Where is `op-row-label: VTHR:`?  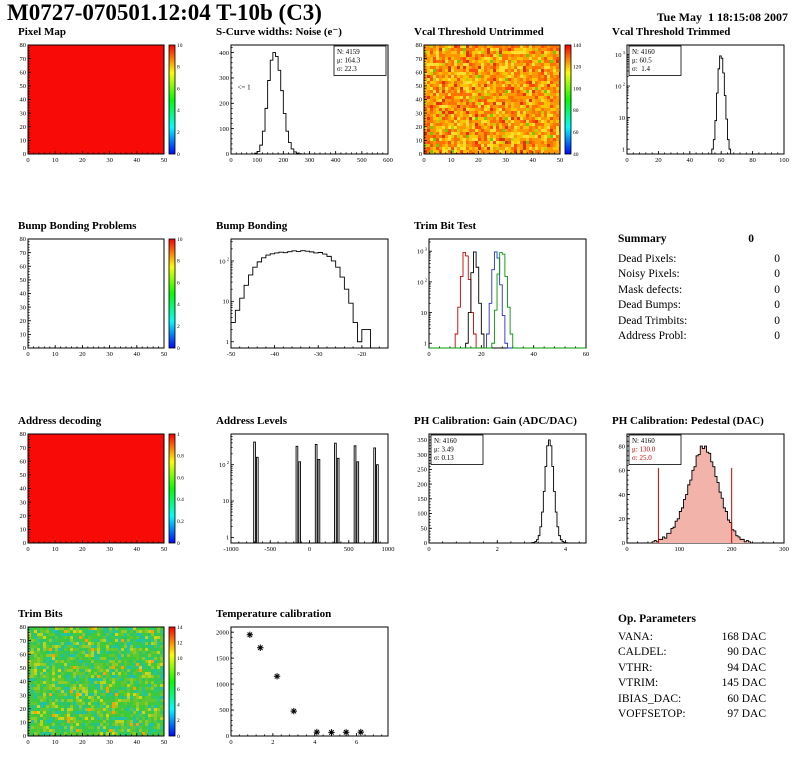
op-row-label: VTHR: is located at coordinates (635, 667).